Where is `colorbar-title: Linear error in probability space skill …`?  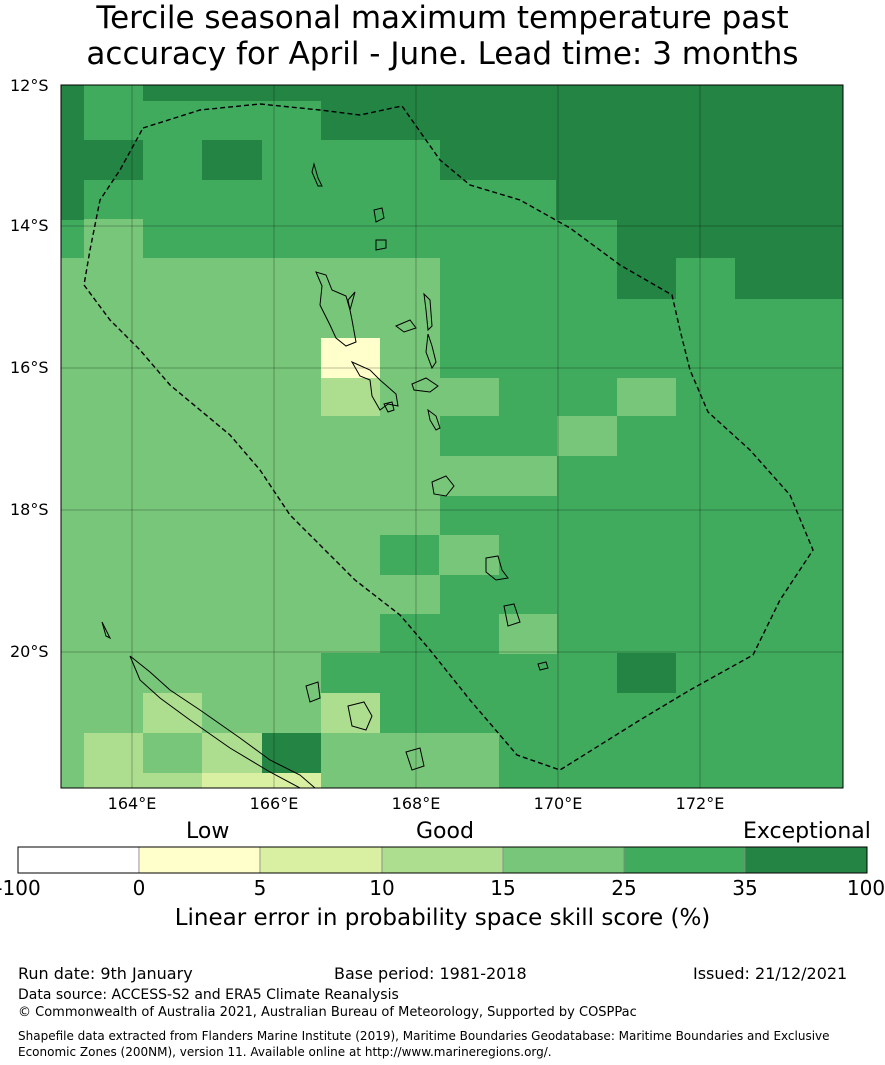 colorbar-title: Linear error in probability space skill … is located at coordinates (442, 918).